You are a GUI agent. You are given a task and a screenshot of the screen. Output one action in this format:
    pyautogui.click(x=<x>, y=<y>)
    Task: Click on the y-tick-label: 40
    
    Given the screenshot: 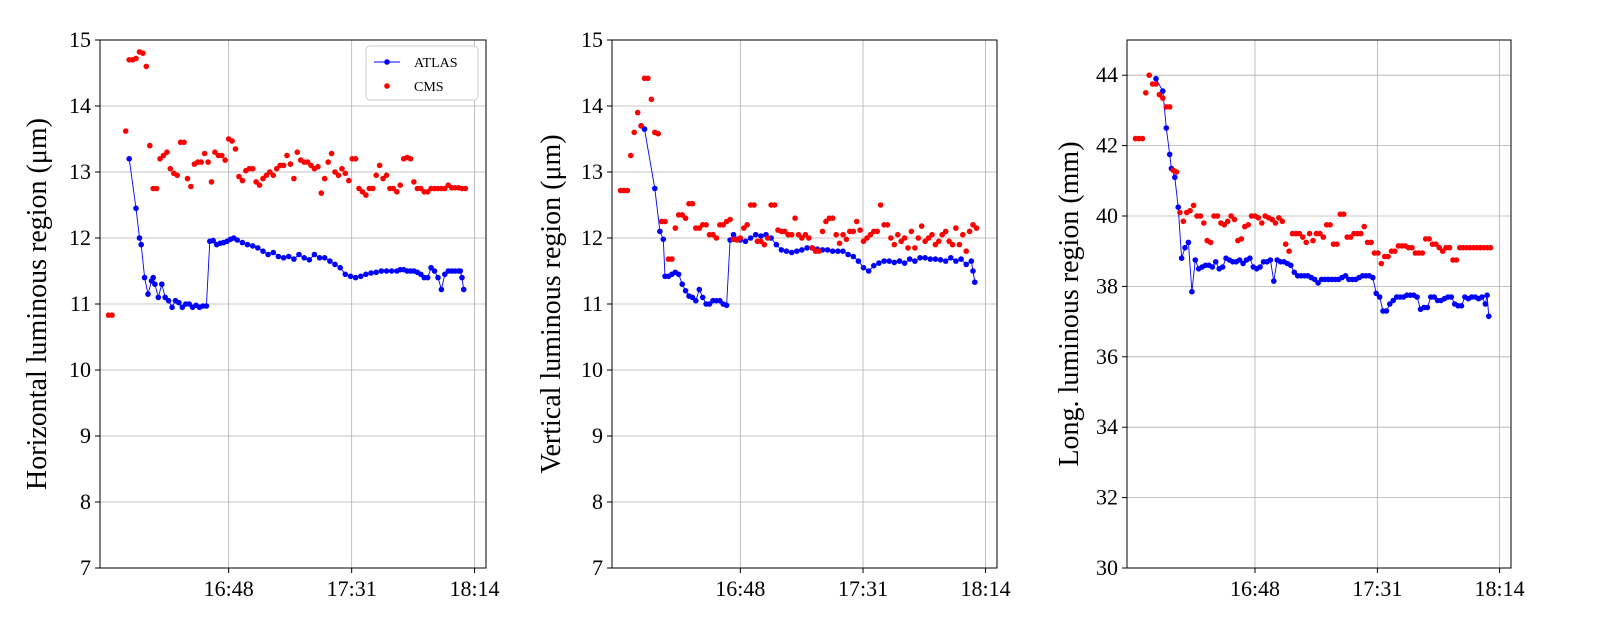 What is the action you would take?
    pyautogui.click(x=1107, y=215)
    